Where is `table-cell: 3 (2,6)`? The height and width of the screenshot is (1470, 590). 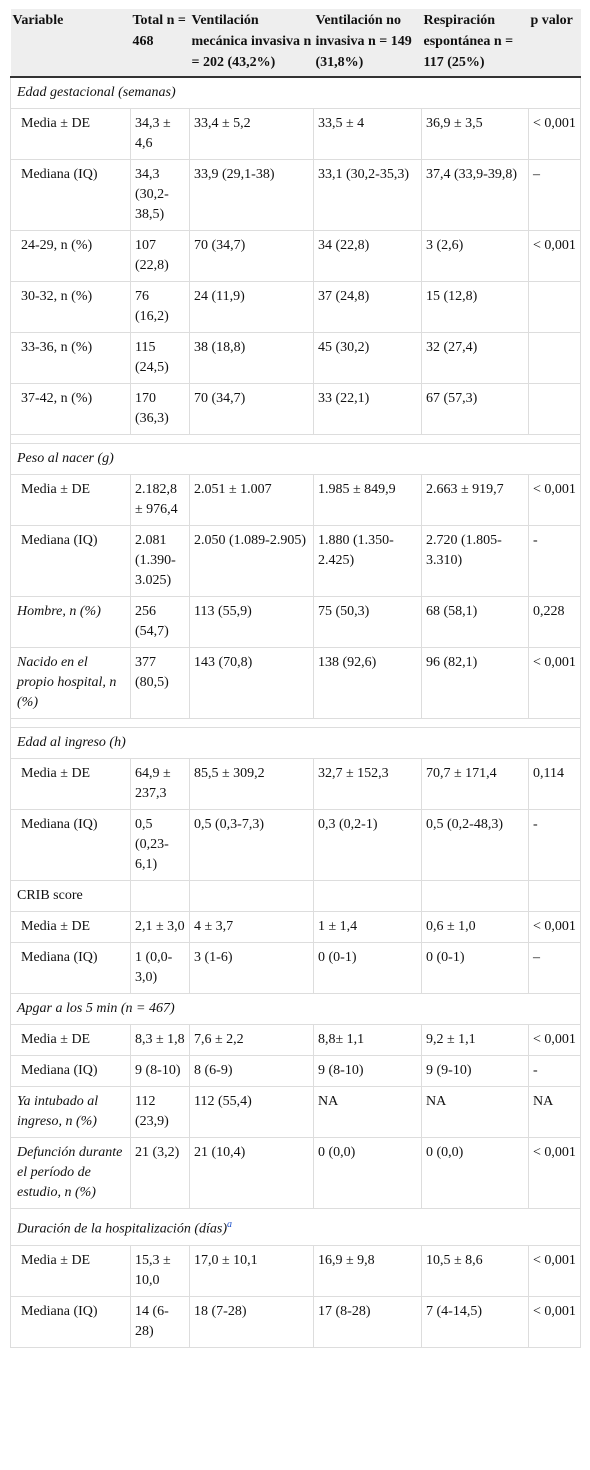 table-cell: 3 (2,6) is located at coordinates (475, 256).